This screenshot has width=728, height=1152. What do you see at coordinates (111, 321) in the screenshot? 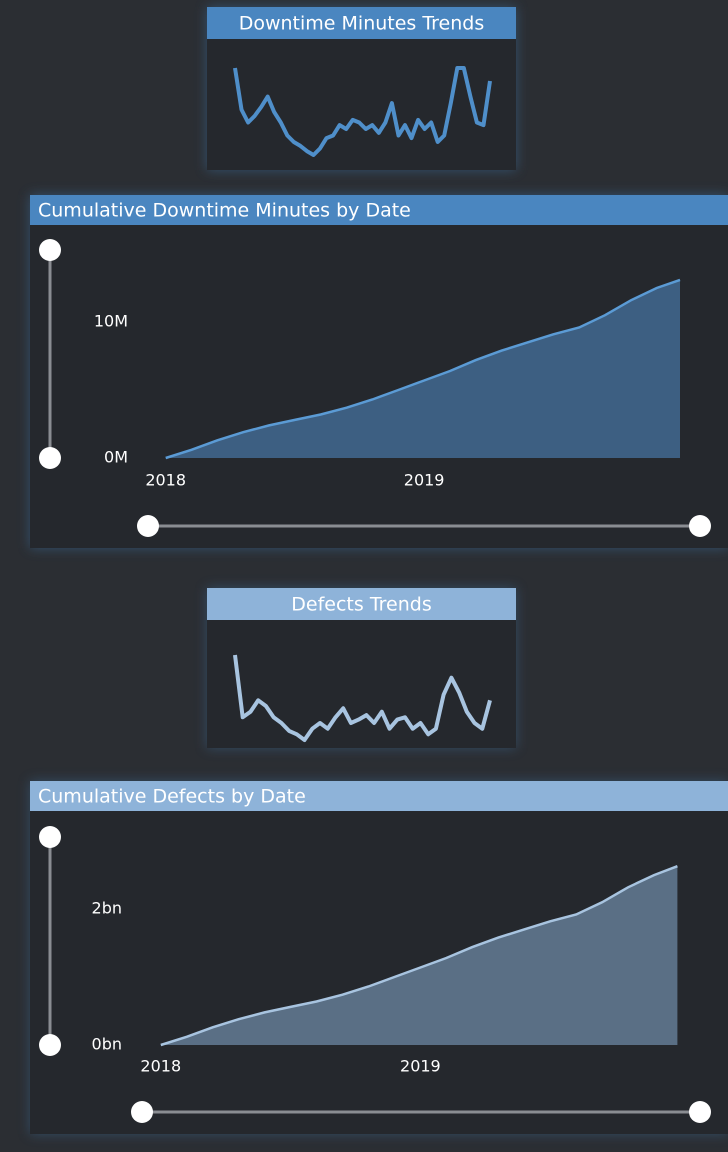
I see `y-tick-label: 10M` at bounding box center [111, 321].